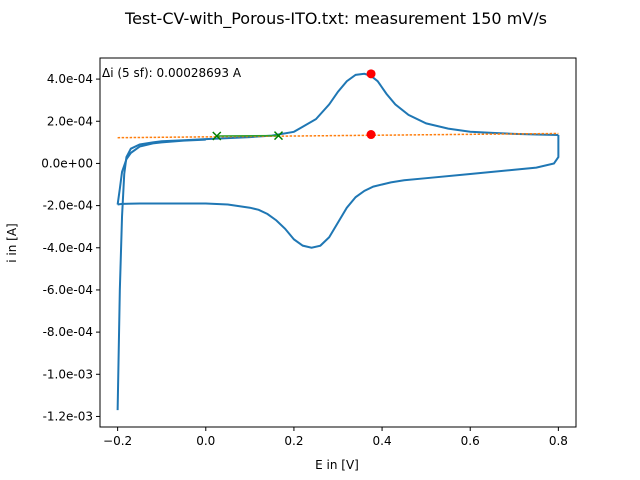 The width and height of the screenshot is (640, 480). I want to click on y-tick-label: 2.0e-04, so click(70, 121).